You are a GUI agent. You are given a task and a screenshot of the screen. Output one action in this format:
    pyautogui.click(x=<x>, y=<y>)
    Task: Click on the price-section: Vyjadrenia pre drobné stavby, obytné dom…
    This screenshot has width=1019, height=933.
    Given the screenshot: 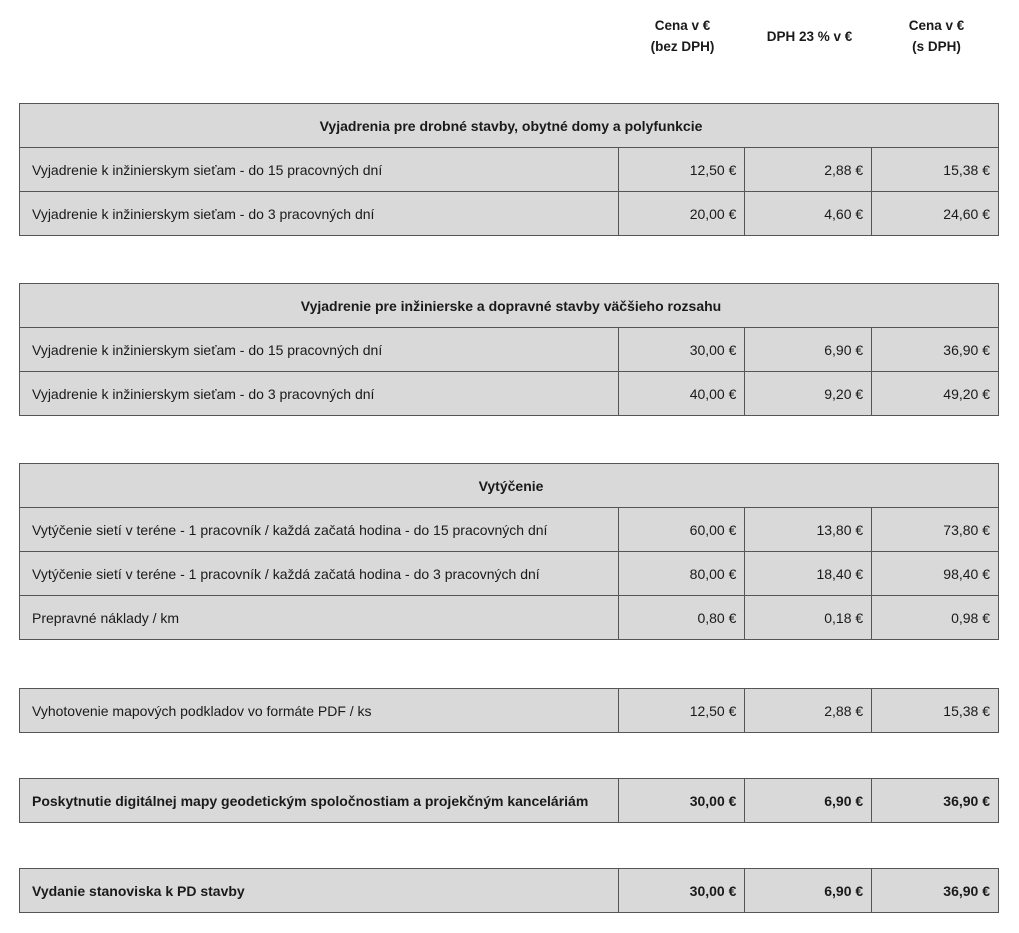 What is the action you would take?
    pyautogui.click(x=509, y=169)
    